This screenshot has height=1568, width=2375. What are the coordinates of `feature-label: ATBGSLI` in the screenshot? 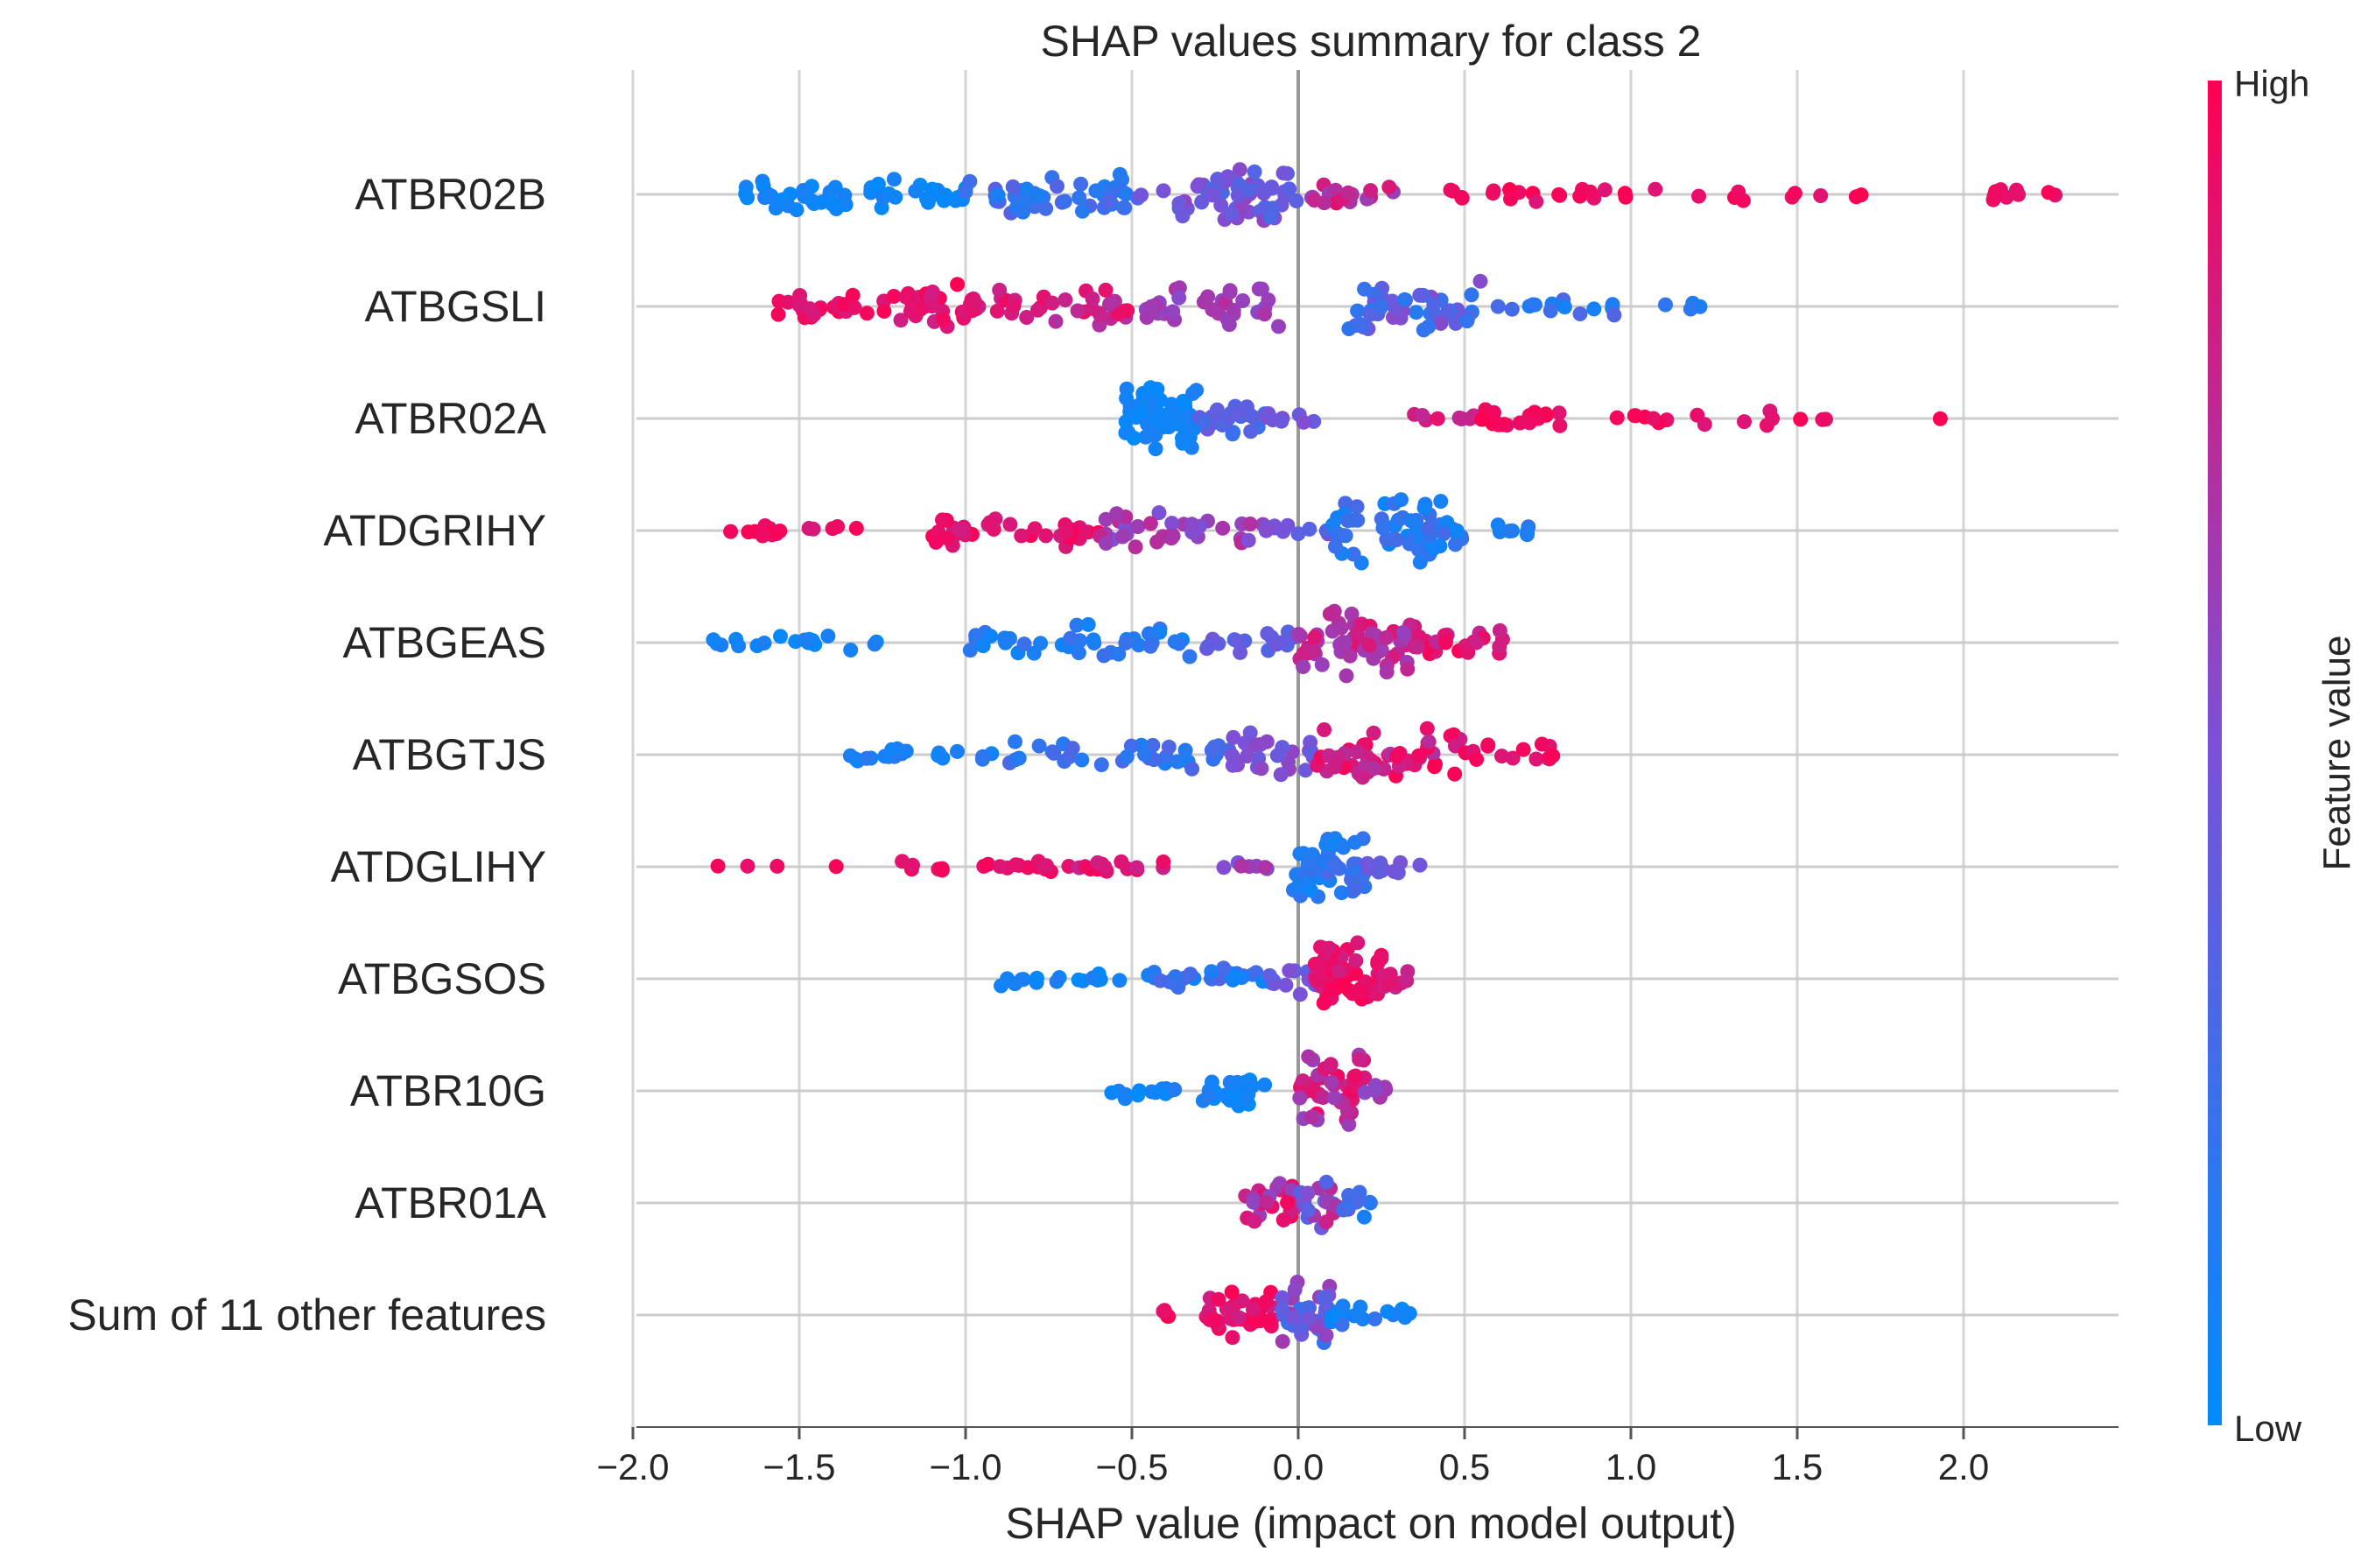 It's located at (455, 307).